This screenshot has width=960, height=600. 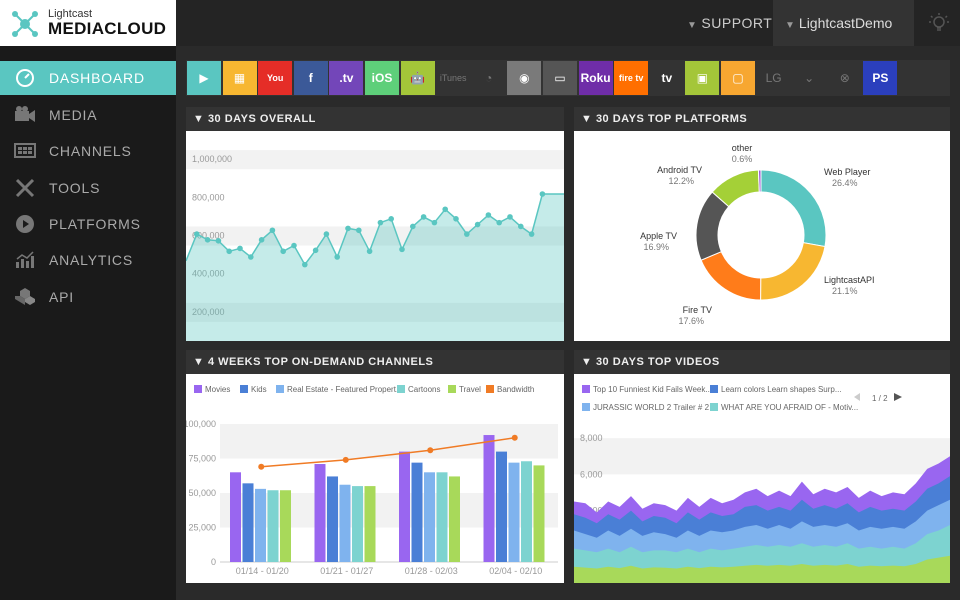 I want to click on platform-web-player-icon: ▶, so click(x=204, y=78).